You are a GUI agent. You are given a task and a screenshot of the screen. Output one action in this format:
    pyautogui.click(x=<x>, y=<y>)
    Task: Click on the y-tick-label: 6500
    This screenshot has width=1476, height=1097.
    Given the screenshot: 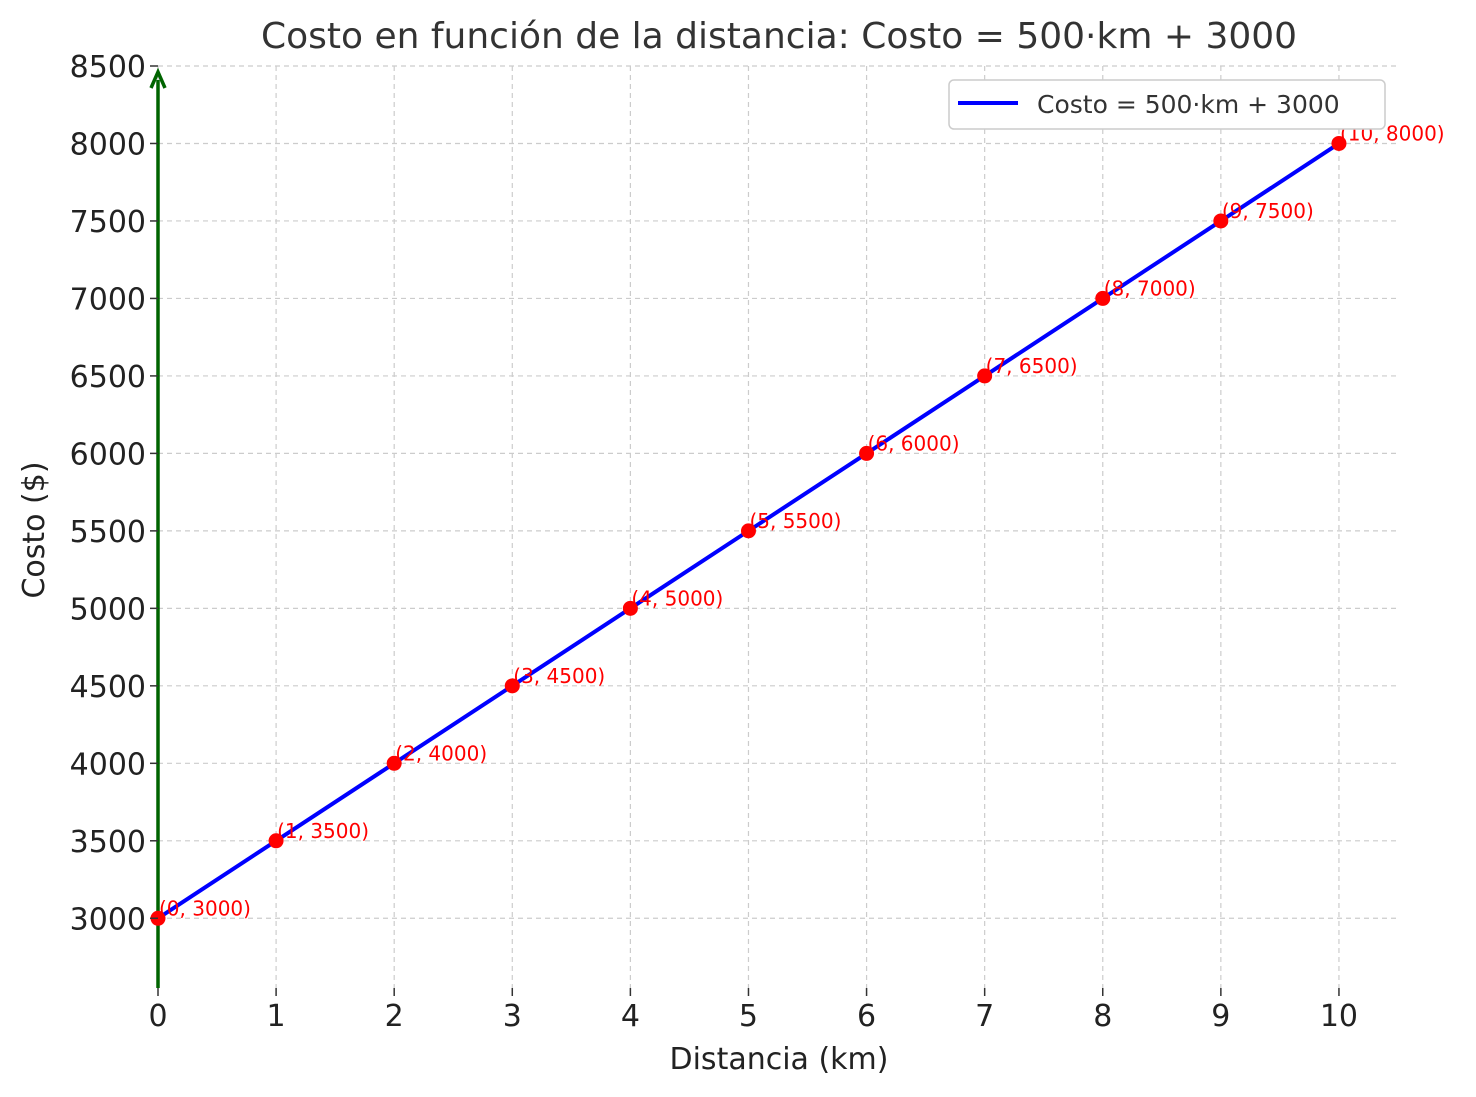 What is the action you would take?
    pyautogui.click(x=108, y=377)
    